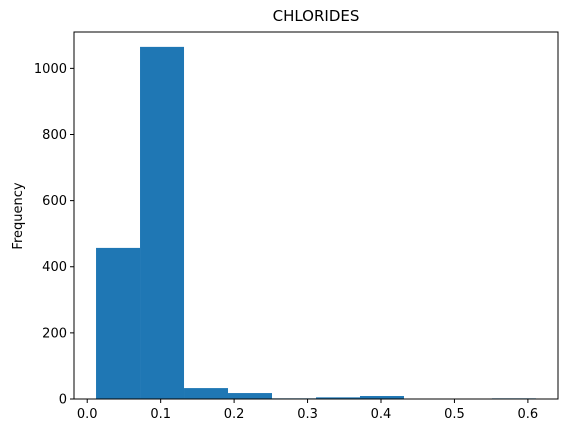 The image size is (583, 433). Describe the element at coordinates (54, 201) in the screenshot. I see `y-tick-label: 600` at that location.